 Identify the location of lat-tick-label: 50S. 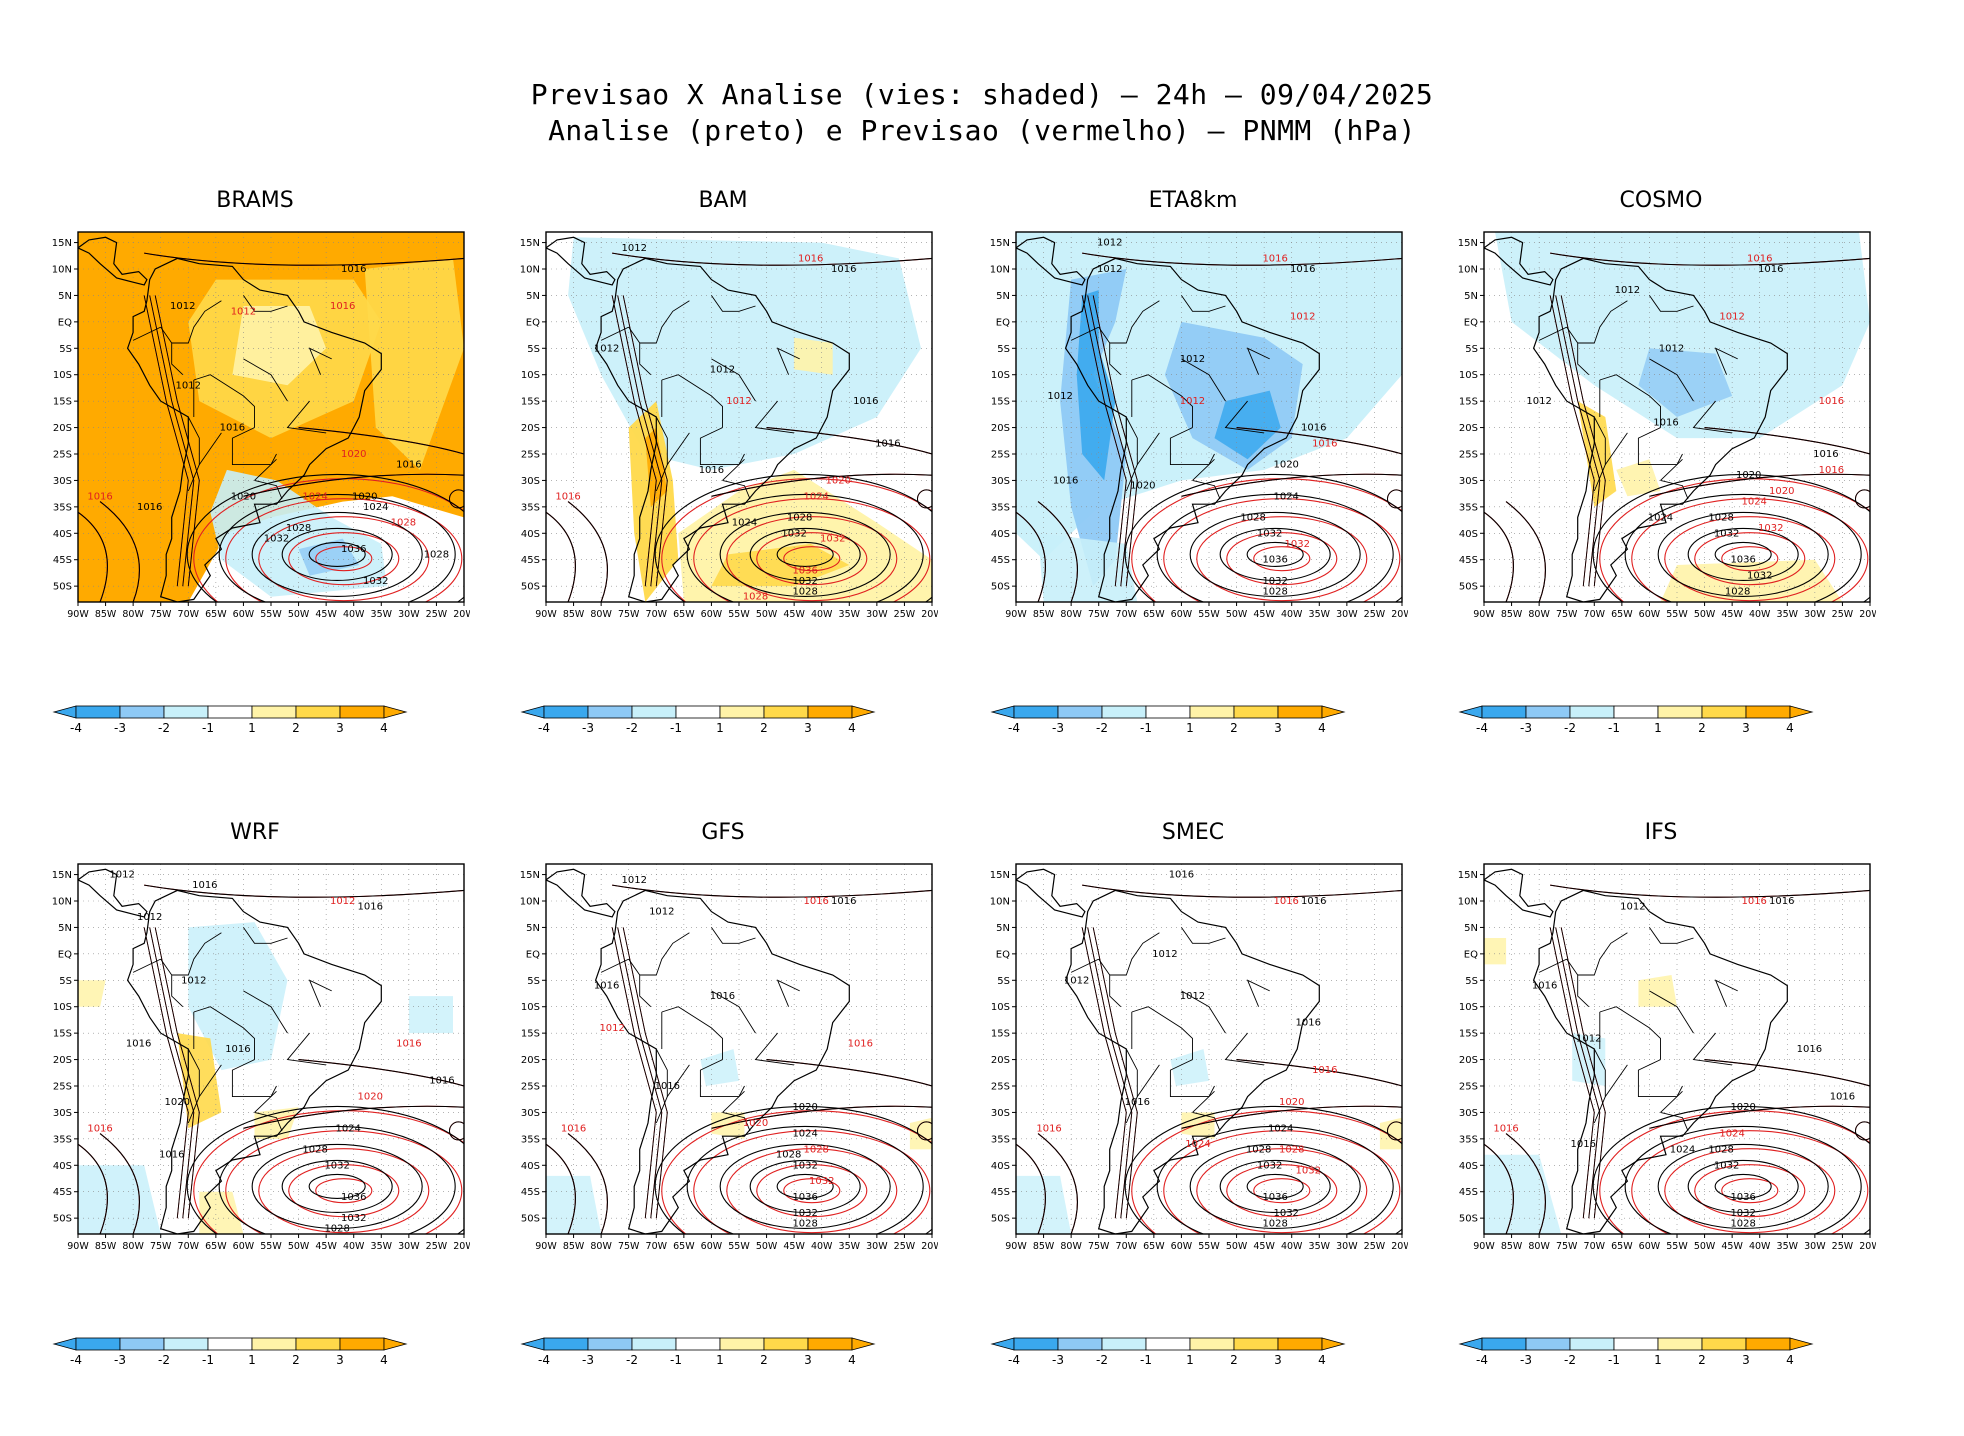
(530, 587).